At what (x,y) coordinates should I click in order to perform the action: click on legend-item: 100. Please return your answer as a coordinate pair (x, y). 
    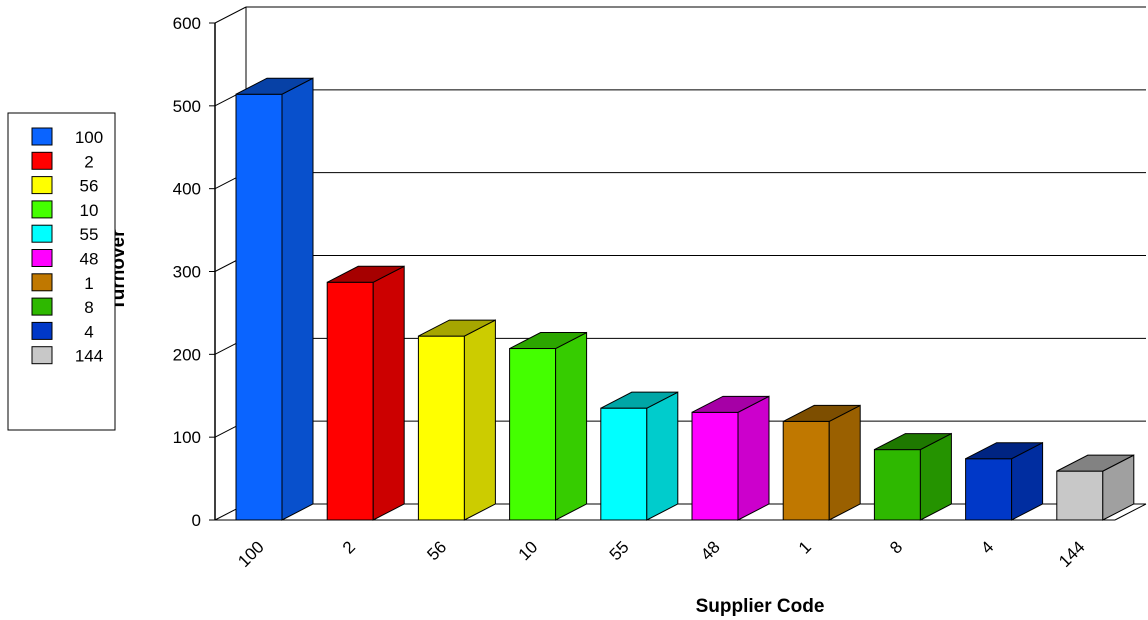
    Looking at the image, I should click on (67, 137).